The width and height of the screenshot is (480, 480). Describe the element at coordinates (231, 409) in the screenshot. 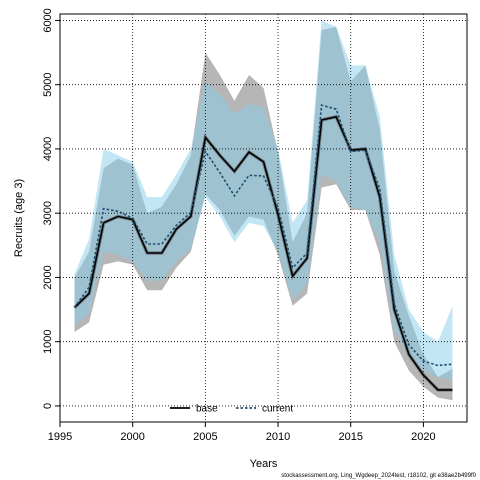

I see `legend: base current` at that location.